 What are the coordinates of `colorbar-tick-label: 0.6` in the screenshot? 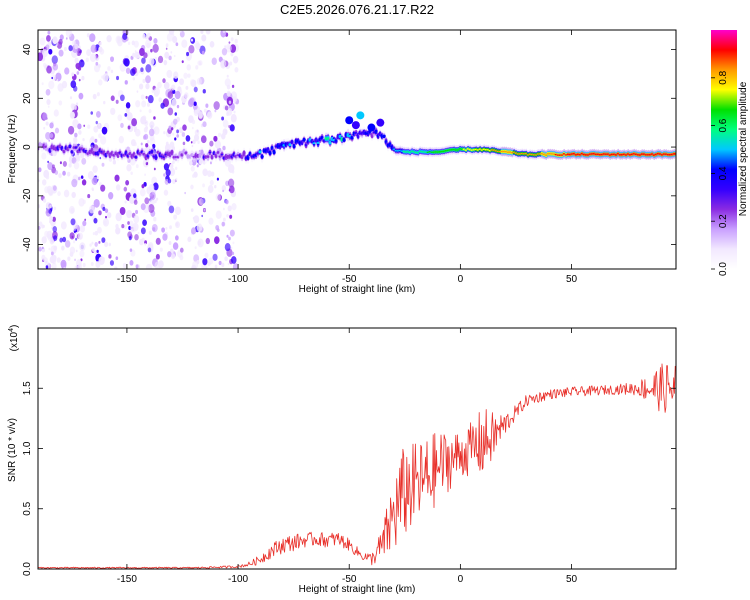 It's located at (723, 125).